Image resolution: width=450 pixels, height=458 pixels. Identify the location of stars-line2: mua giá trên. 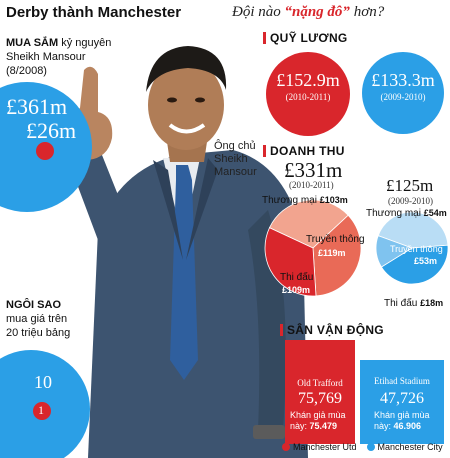
(37, 319).